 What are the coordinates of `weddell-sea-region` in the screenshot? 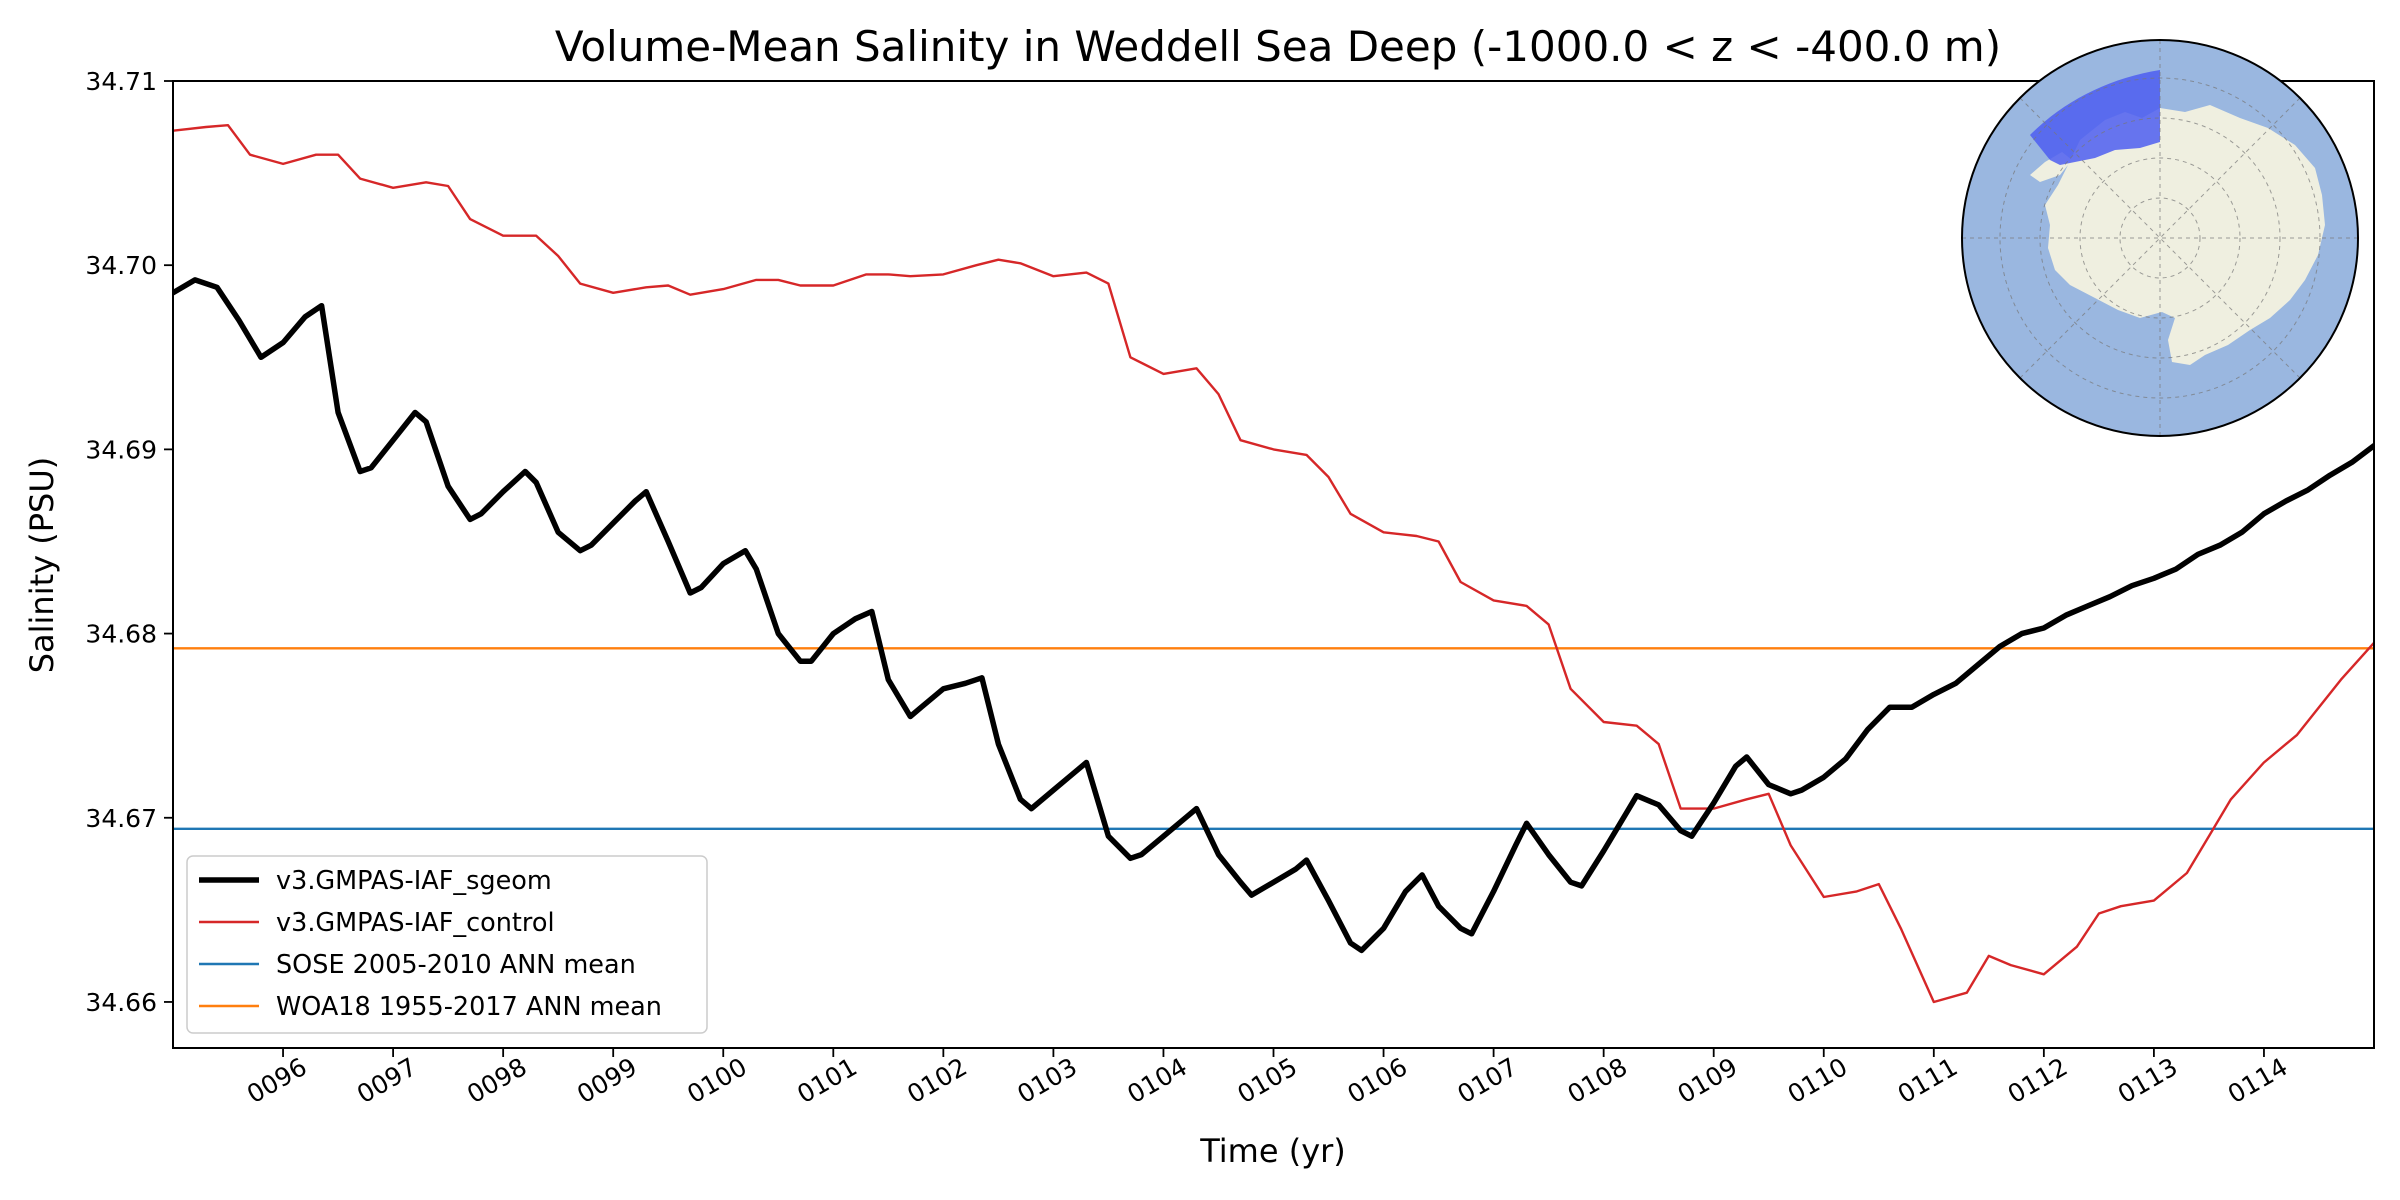 It's located at (2095, 117).